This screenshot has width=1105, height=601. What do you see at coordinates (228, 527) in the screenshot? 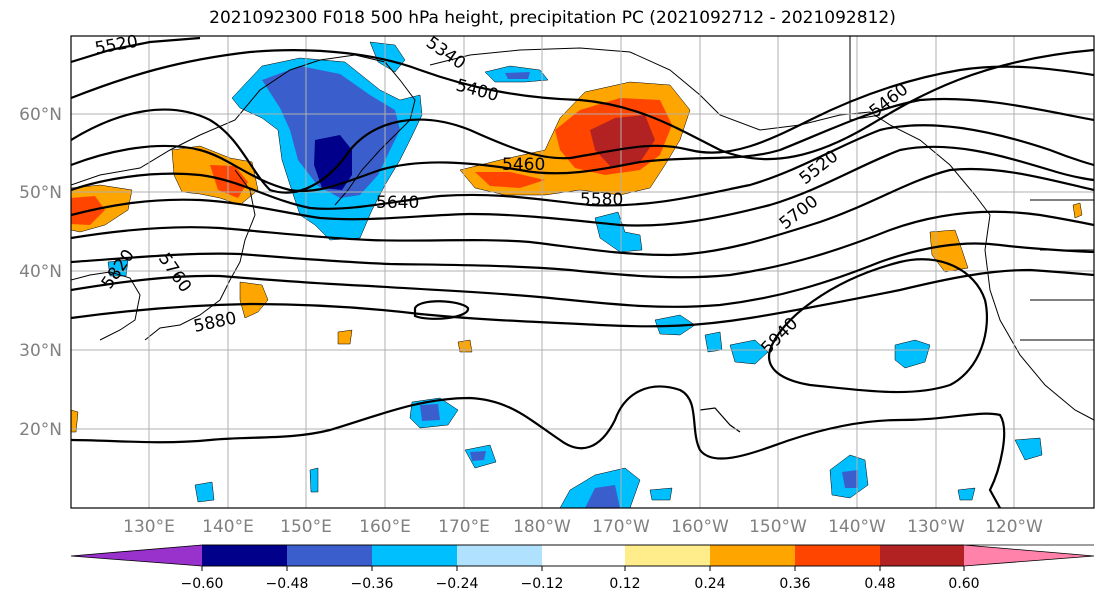
I see `lon-label: 140°E` at bounding box center [228, 527].